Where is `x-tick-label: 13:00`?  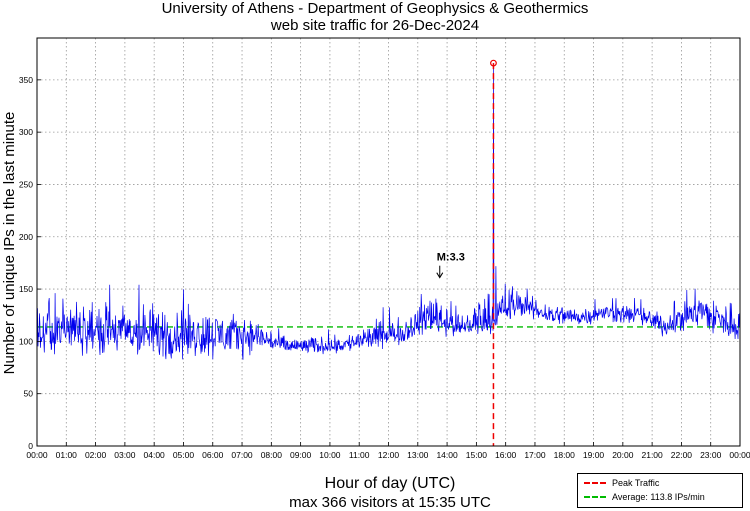
x-tick-label: 13:00 is located at coordinates (418, 455).